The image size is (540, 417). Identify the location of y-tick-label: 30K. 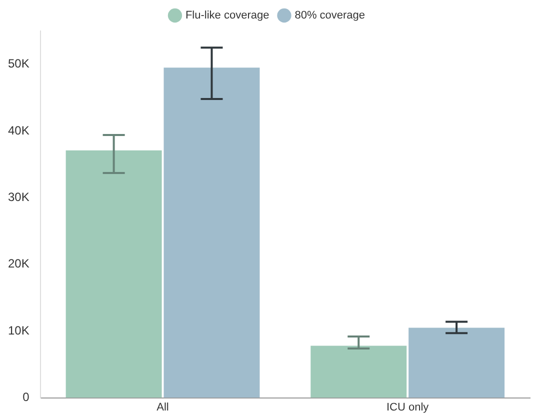
(19, 197).